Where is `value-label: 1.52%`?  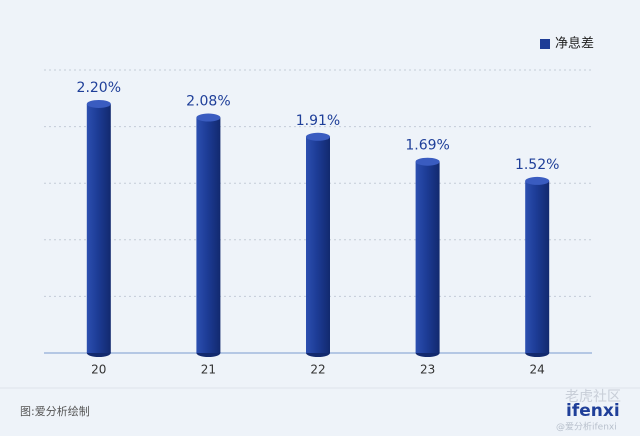
value-label: 1.52% is located at coordinates (537, 165).